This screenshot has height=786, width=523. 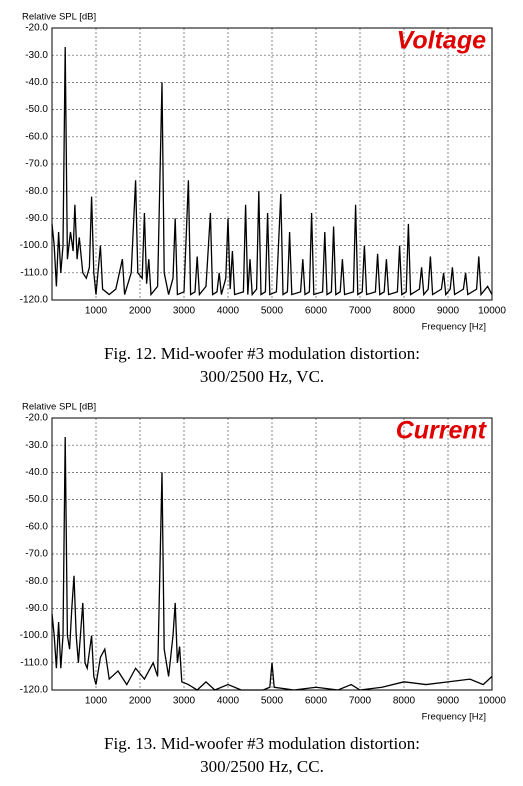 I want to click on caption: 300/2500 Hz, VC., so click(x=262, y=376).